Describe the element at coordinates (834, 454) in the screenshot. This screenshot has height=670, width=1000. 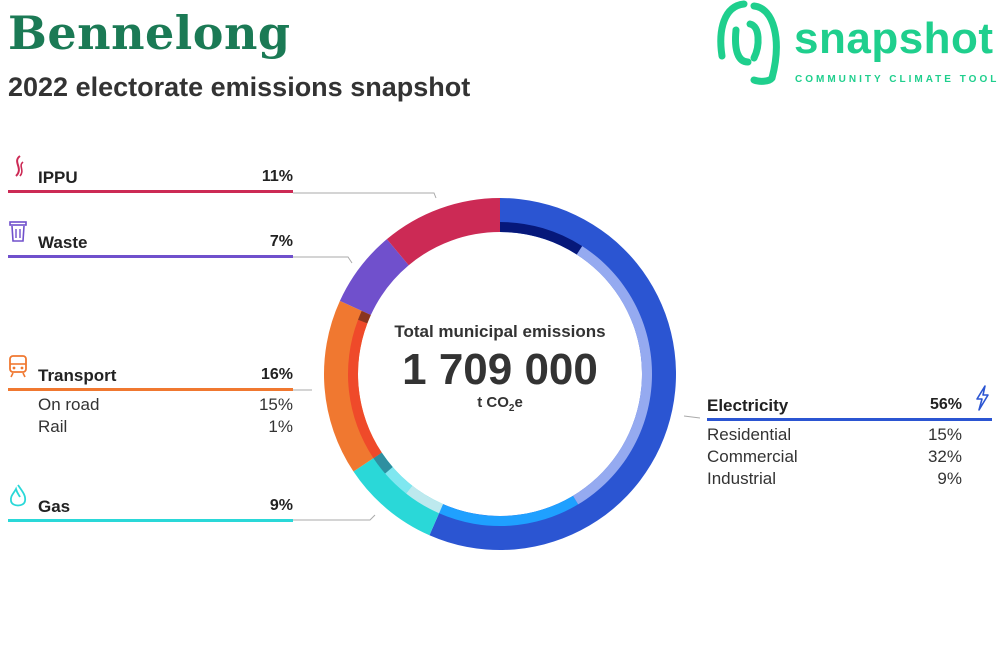
I see `subcategory-row: Commercial 32%` at that location.